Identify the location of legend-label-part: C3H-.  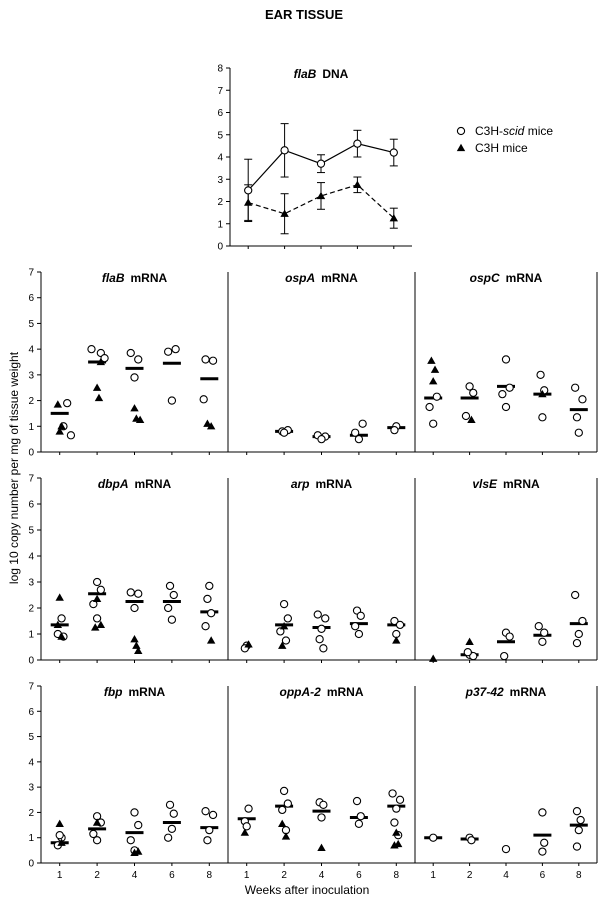
(489, 131).